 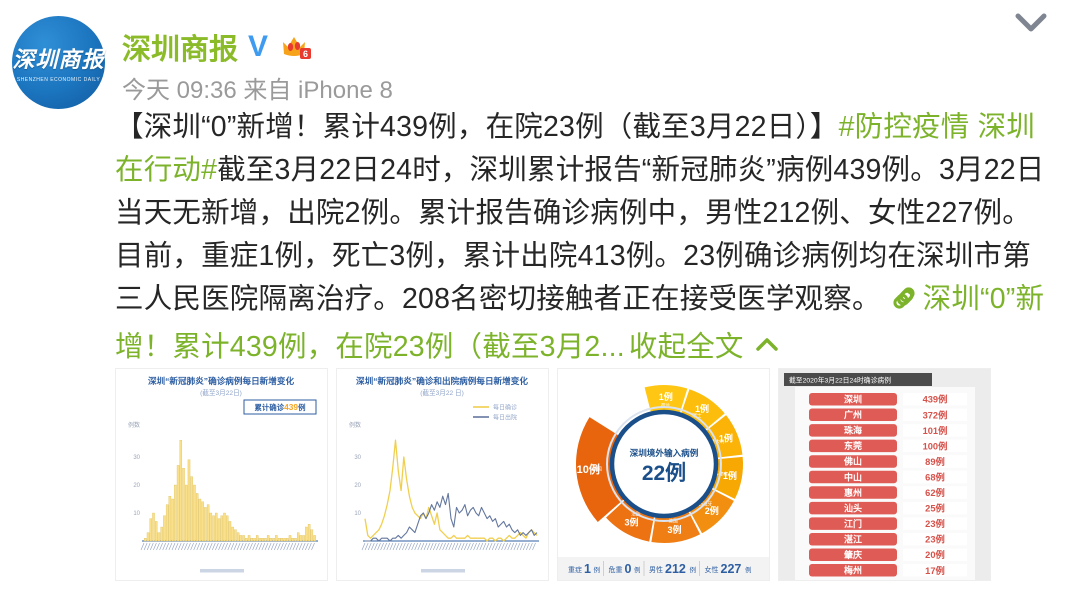 What do you see at coordinates (575, 569) in the screenshot?
I see `svg-text: 重症` at bounding box center [575, 569].